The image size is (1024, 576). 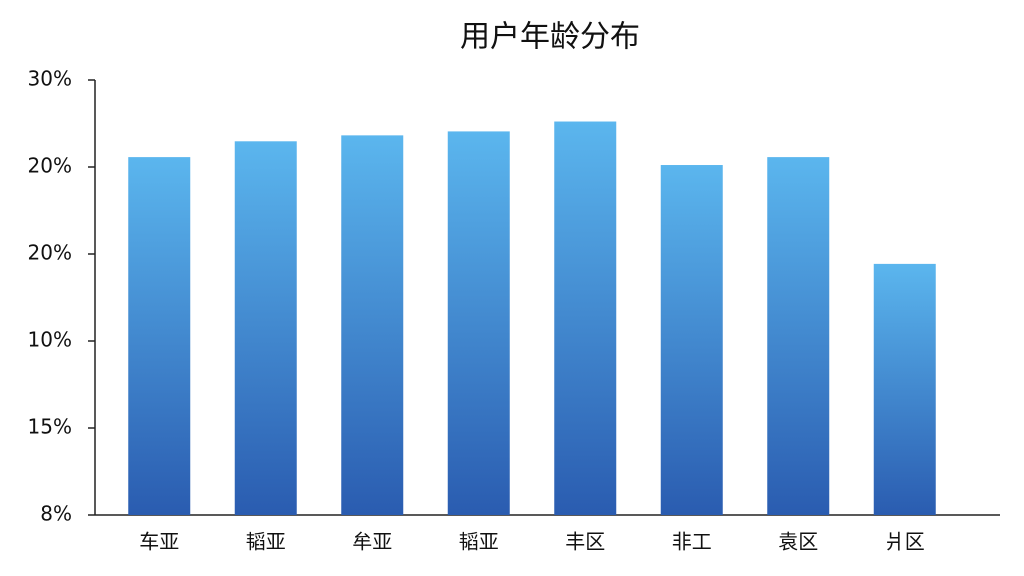 What do you see at coordinates (692, 542) in the screenshot?
I see `x-tick-label: 非工` at bounding box center [692, 542].